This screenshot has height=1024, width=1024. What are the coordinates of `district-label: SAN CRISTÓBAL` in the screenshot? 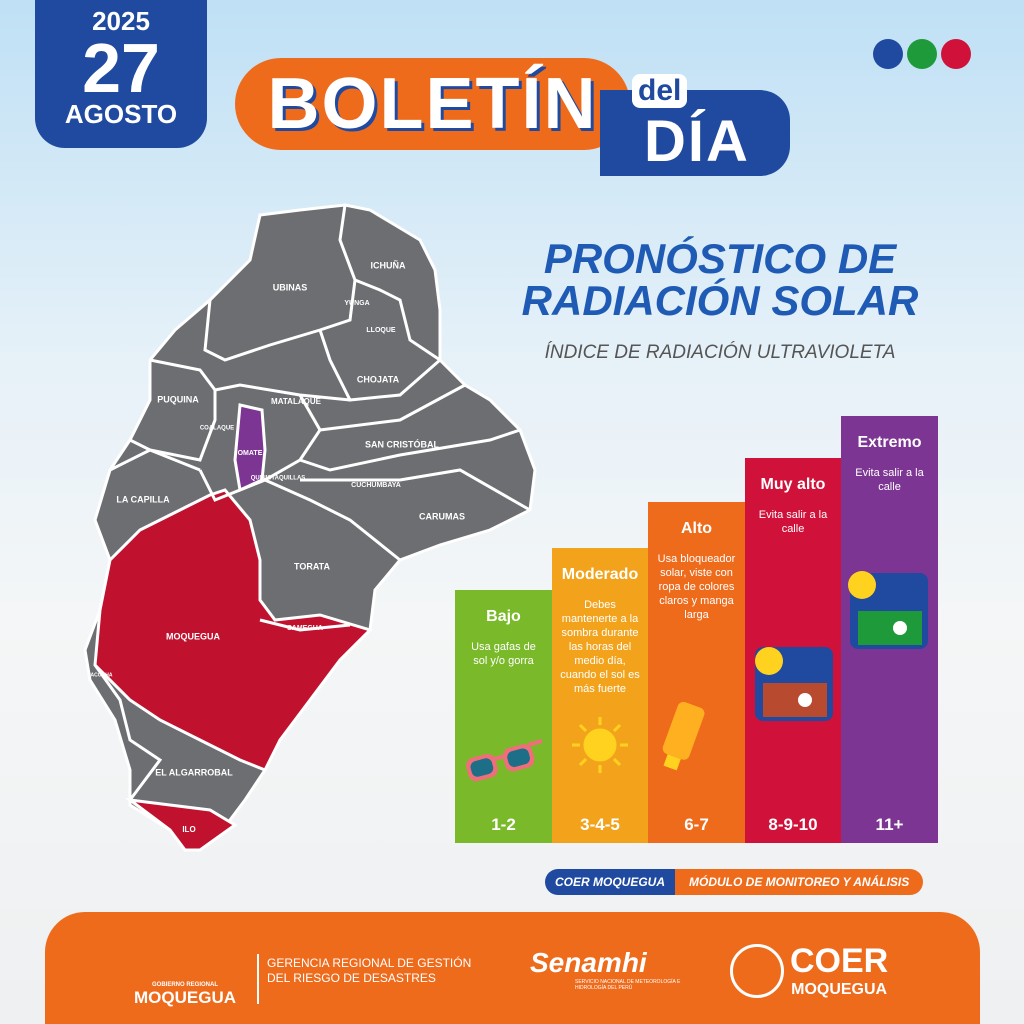 It's located at (402, 443).